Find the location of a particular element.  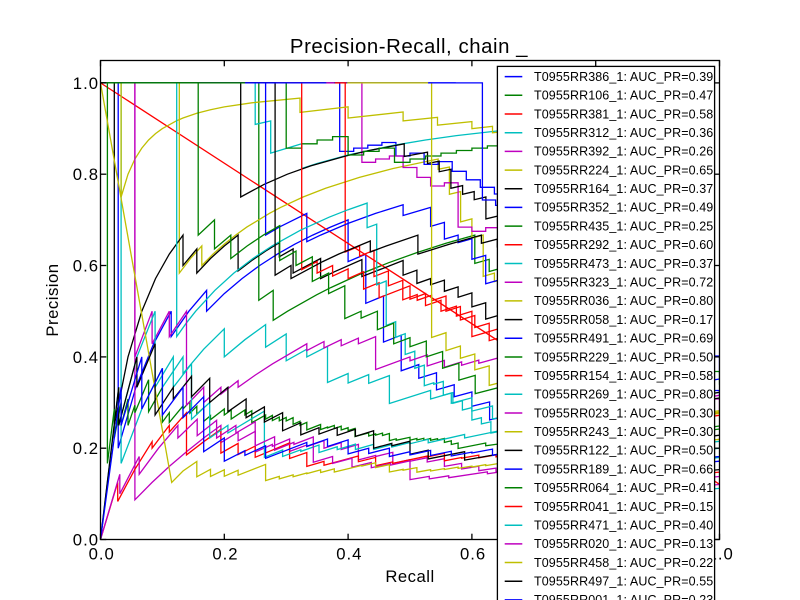

svg-text: T0955RR352_1: AUC_PR=0.49 is located at coordinates (623, 208).